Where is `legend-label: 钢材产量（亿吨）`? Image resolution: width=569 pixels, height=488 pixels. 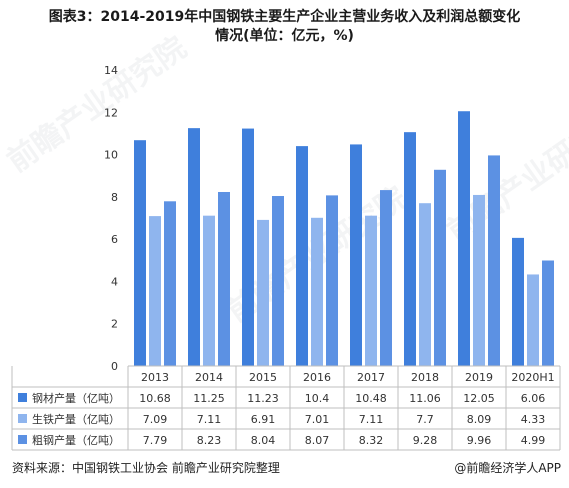 legend-label: 钢材产量（亿吨） is located at coordinates (76, 398).